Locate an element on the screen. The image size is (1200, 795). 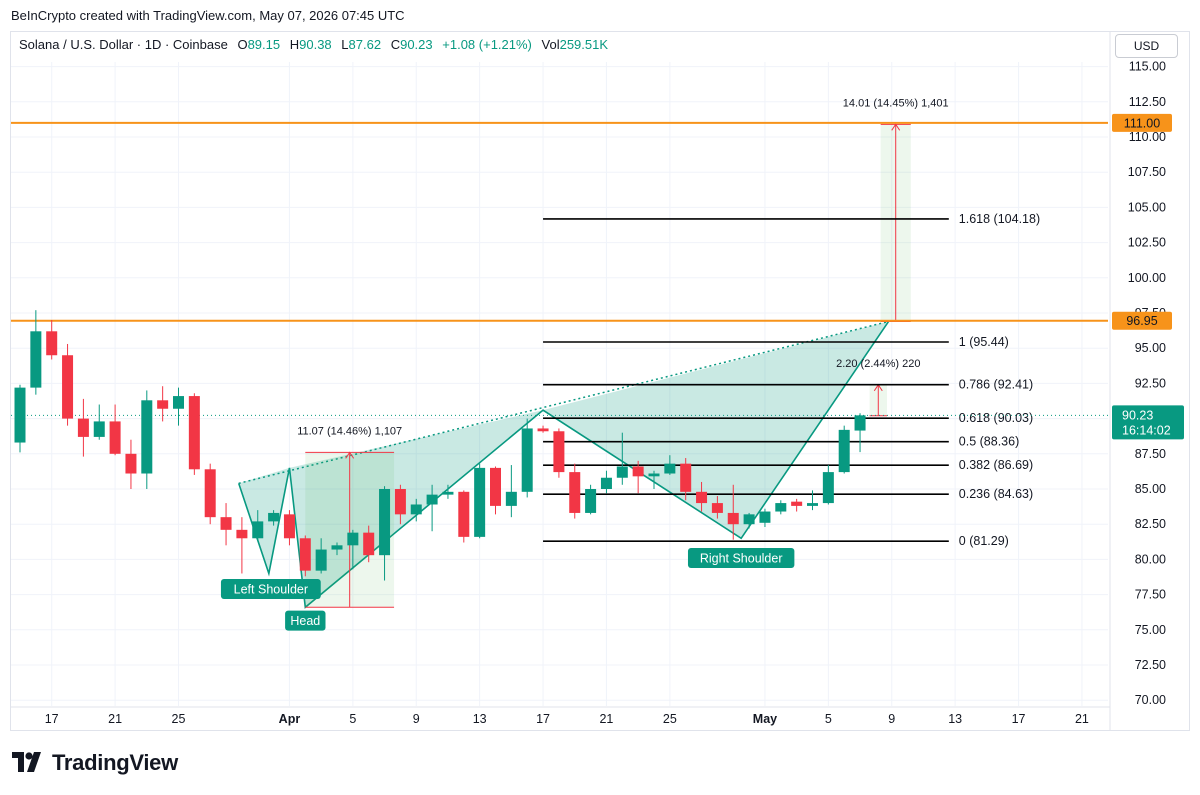
currency-button: USD is located at coordinates (1146, 46).